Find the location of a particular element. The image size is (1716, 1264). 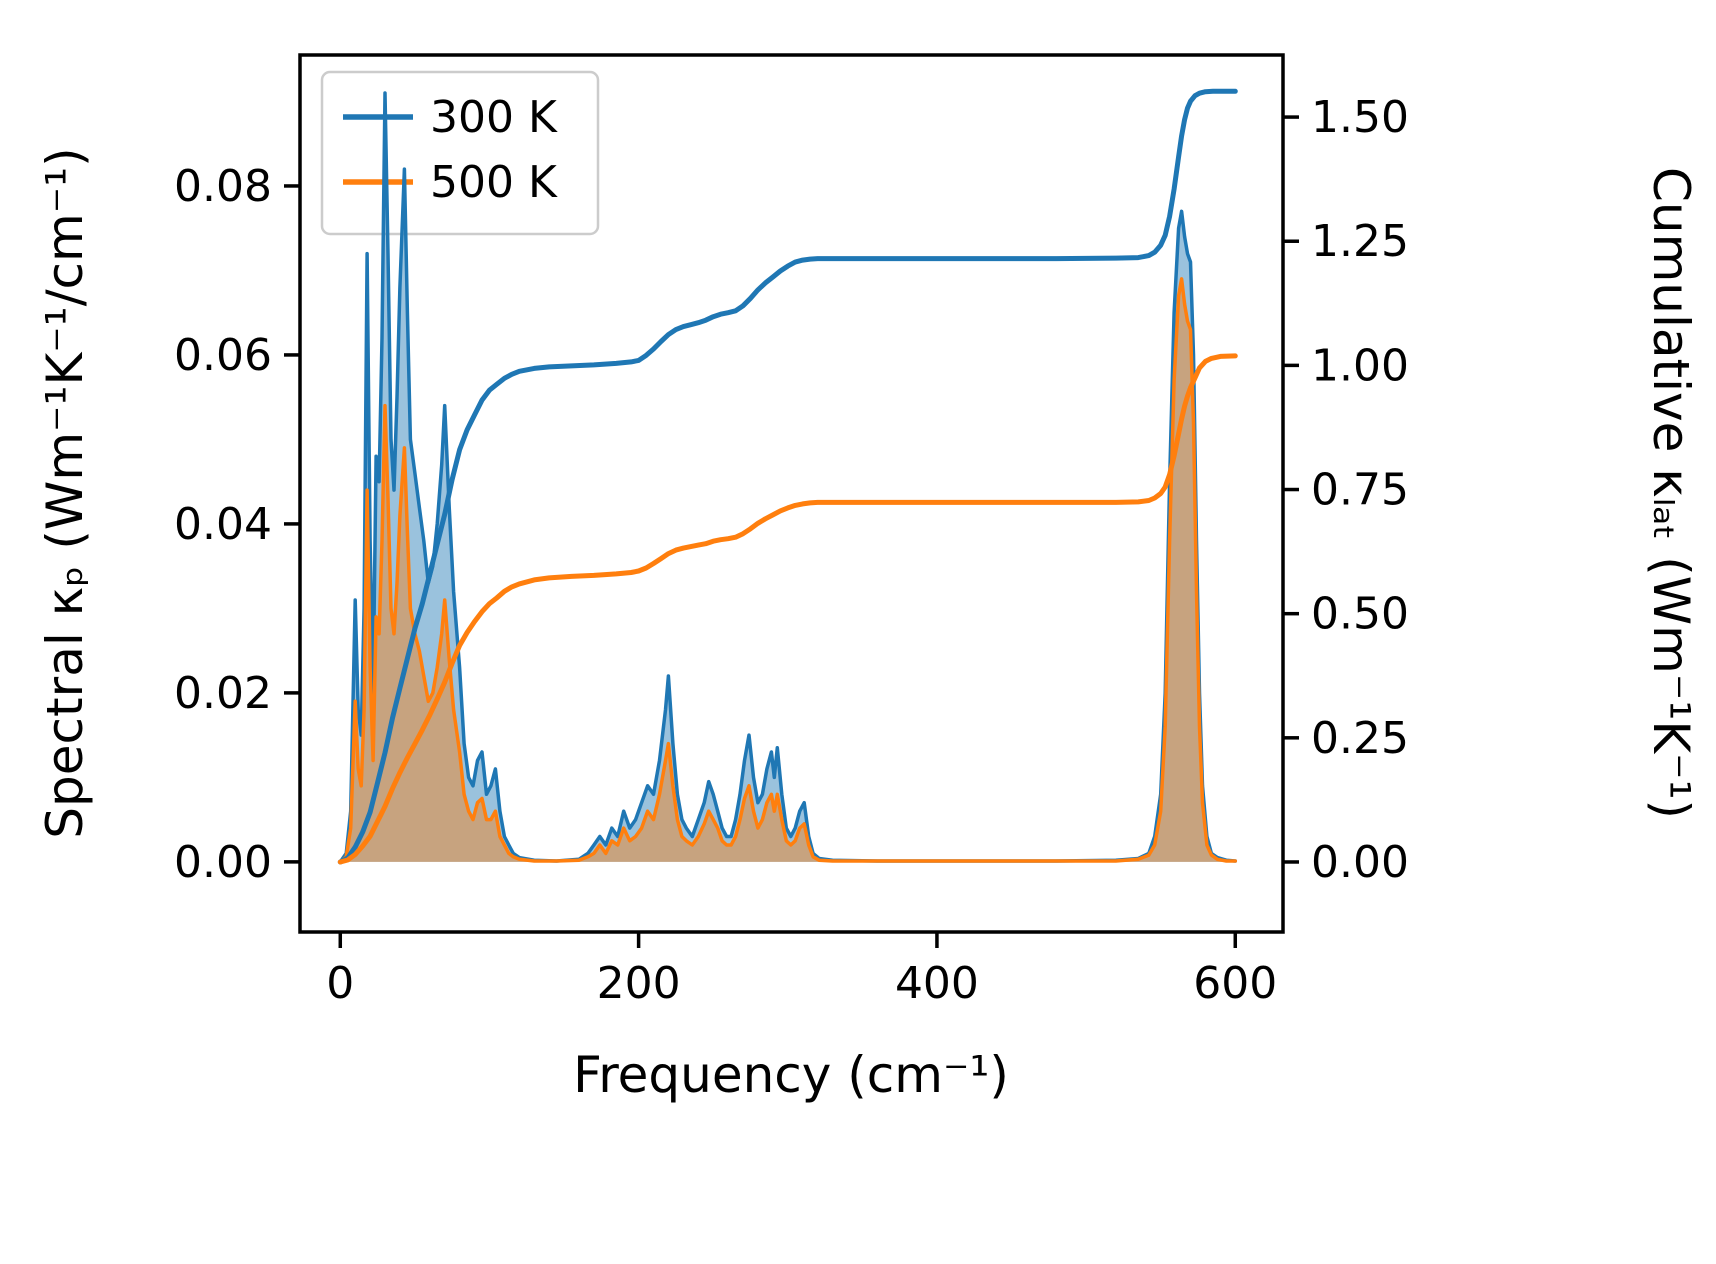

legend-label-300k: 300 K is located at coordinates (494, 117).